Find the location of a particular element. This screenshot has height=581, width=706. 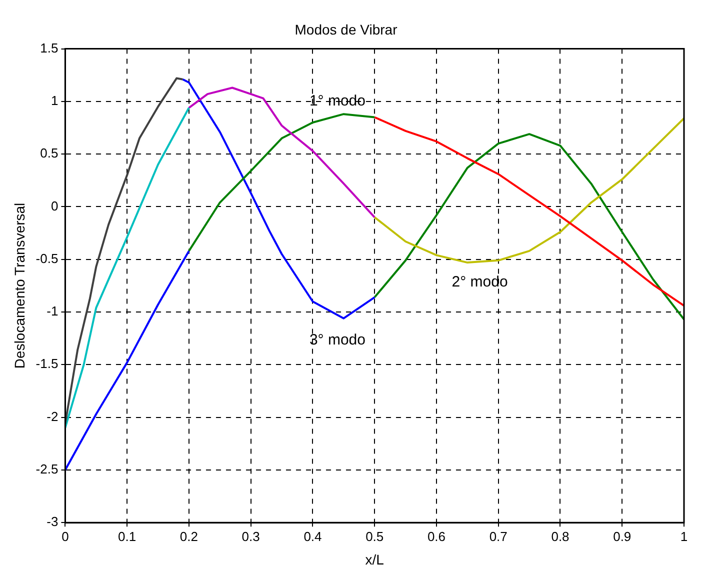

x-tick-label: 0.7 is located at coordinates (498, 536).